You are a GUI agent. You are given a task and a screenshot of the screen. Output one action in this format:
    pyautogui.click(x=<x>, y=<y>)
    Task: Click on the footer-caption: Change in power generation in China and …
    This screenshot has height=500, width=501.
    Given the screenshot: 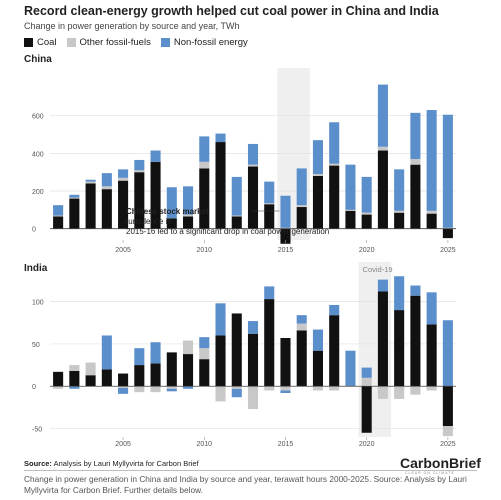 What is the action you would take?
    pyautogui.click(x=245, y=484)
    